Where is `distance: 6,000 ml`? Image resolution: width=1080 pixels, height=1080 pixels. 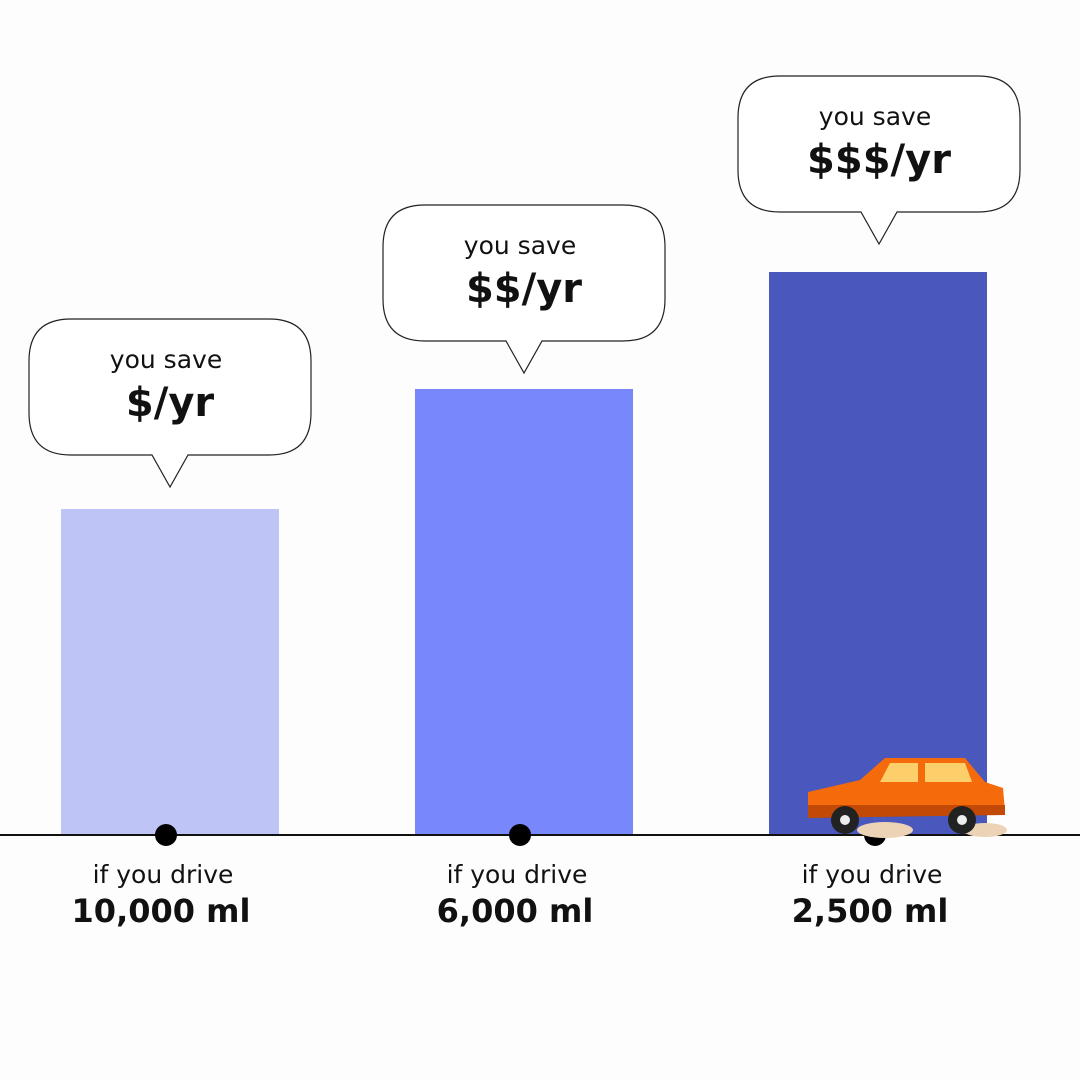
distance: 6,000 ml is located at coordinates (515, 911).